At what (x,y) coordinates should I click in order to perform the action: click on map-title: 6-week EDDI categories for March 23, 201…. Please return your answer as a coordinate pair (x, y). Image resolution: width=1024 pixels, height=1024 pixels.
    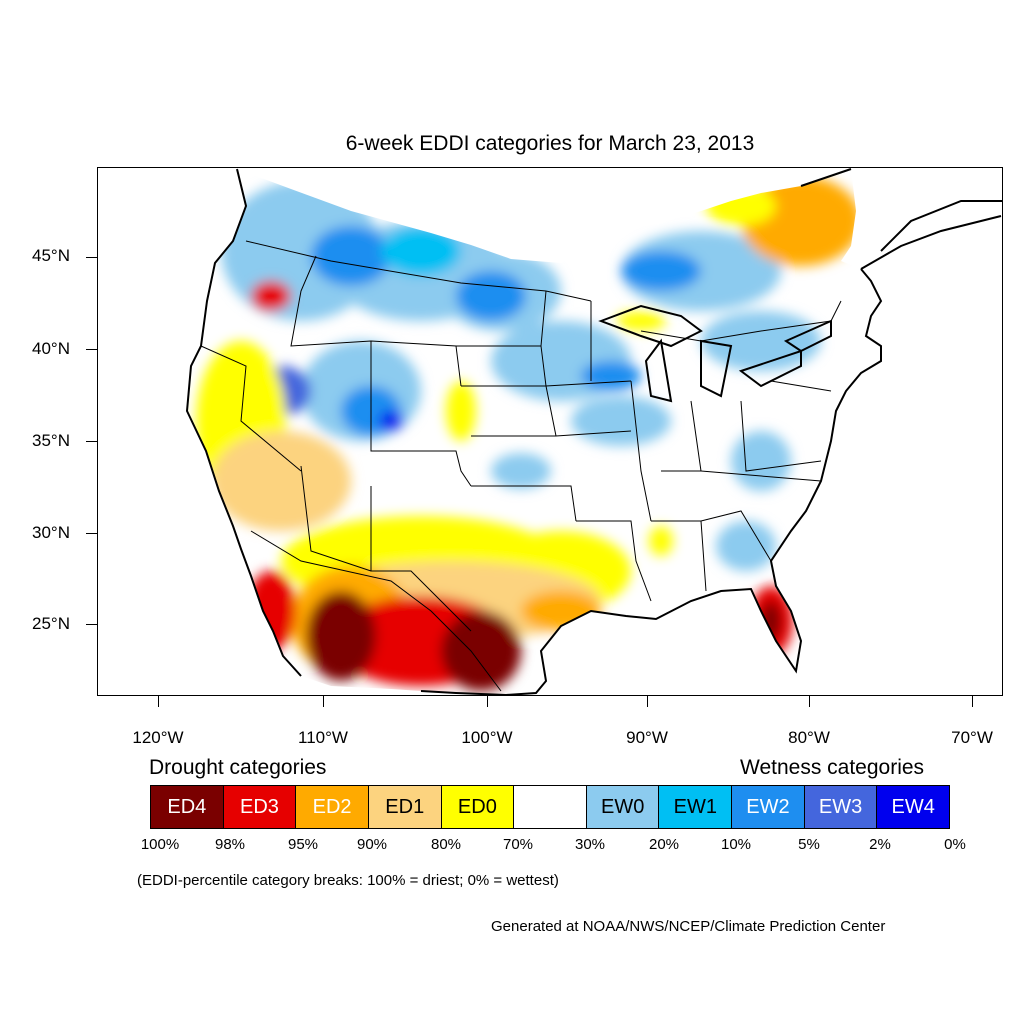
    Looking at the image, I should click on (550, 143).